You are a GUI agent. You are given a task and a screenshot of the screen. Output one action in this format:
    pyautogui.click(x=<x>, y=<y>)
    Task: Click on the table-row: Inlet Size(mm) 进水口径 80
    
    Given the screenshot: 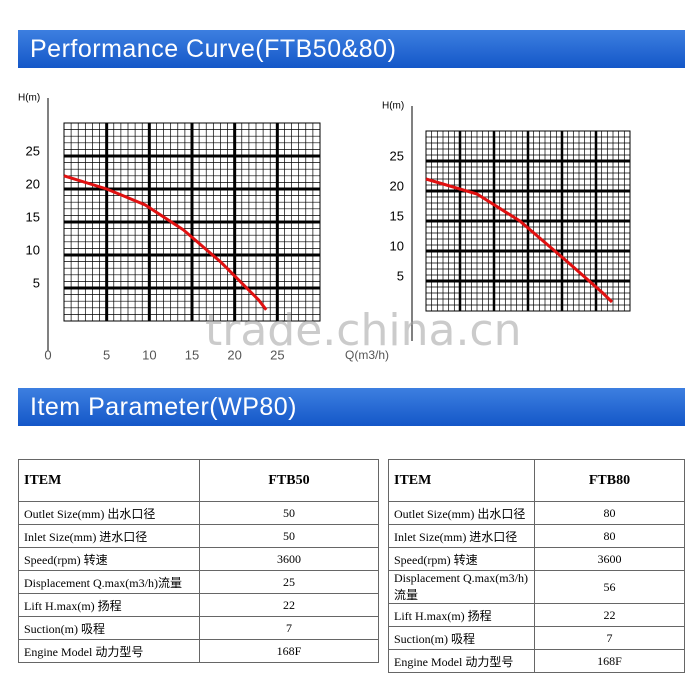 What is the action you would take?
    pyautogui.click(x=536, y=536)
    